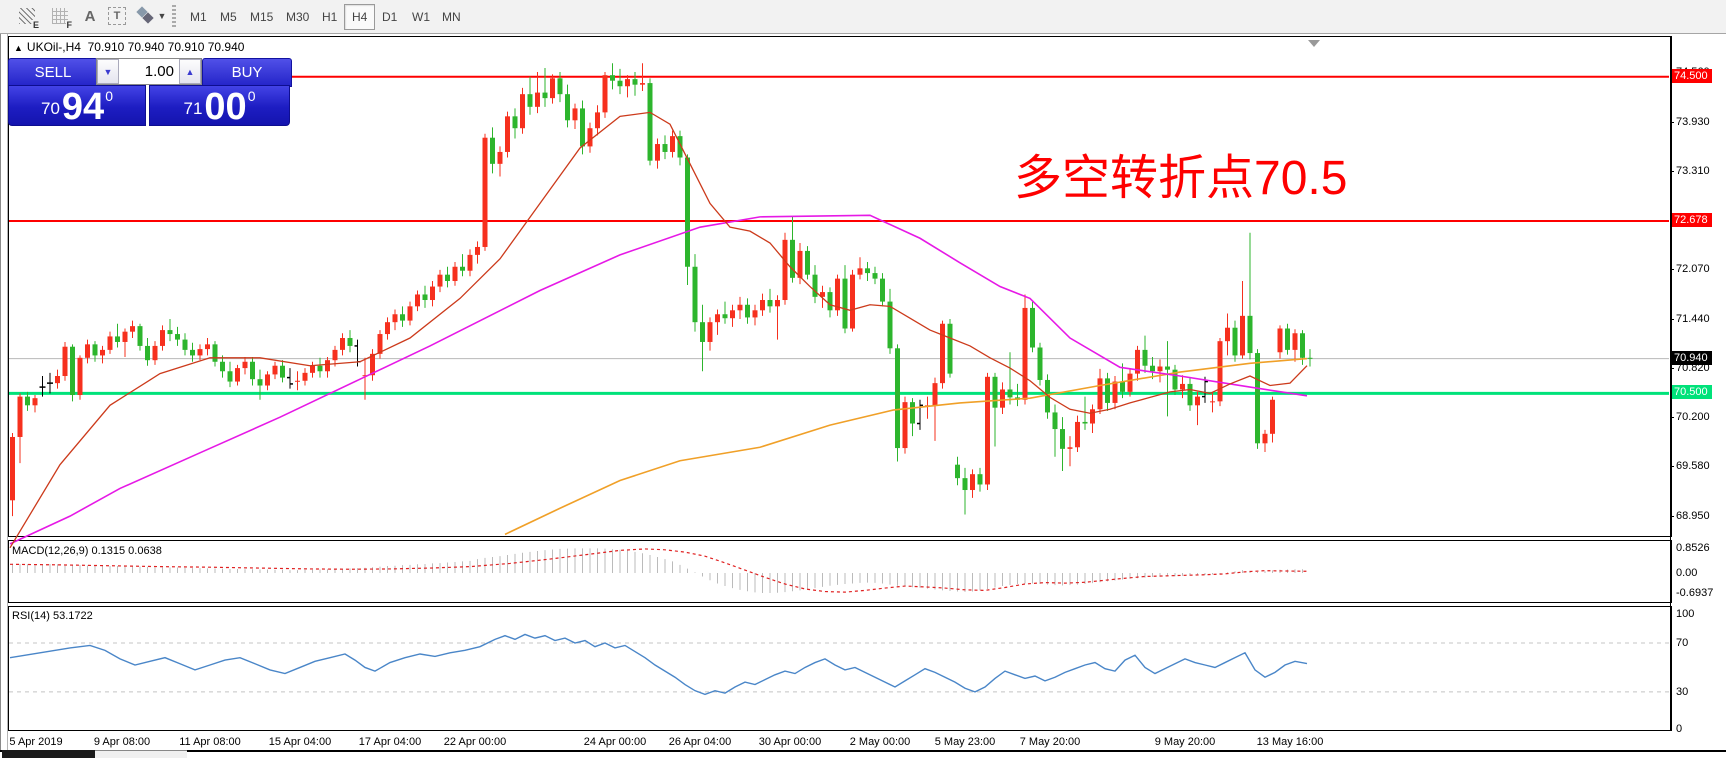  I want to click on macd-tick-label: 0.8526, so click(1693, 548).